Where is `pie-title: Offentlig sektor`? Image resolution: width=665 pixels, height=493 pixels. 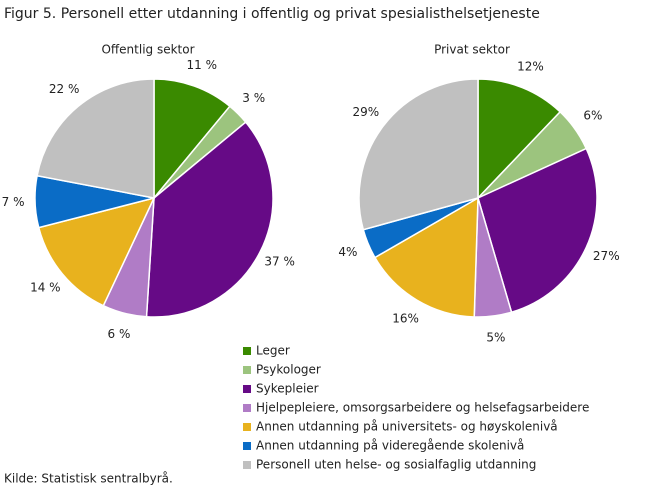
pie-title: Offentlig sektor is located at coordinates (147, 50).